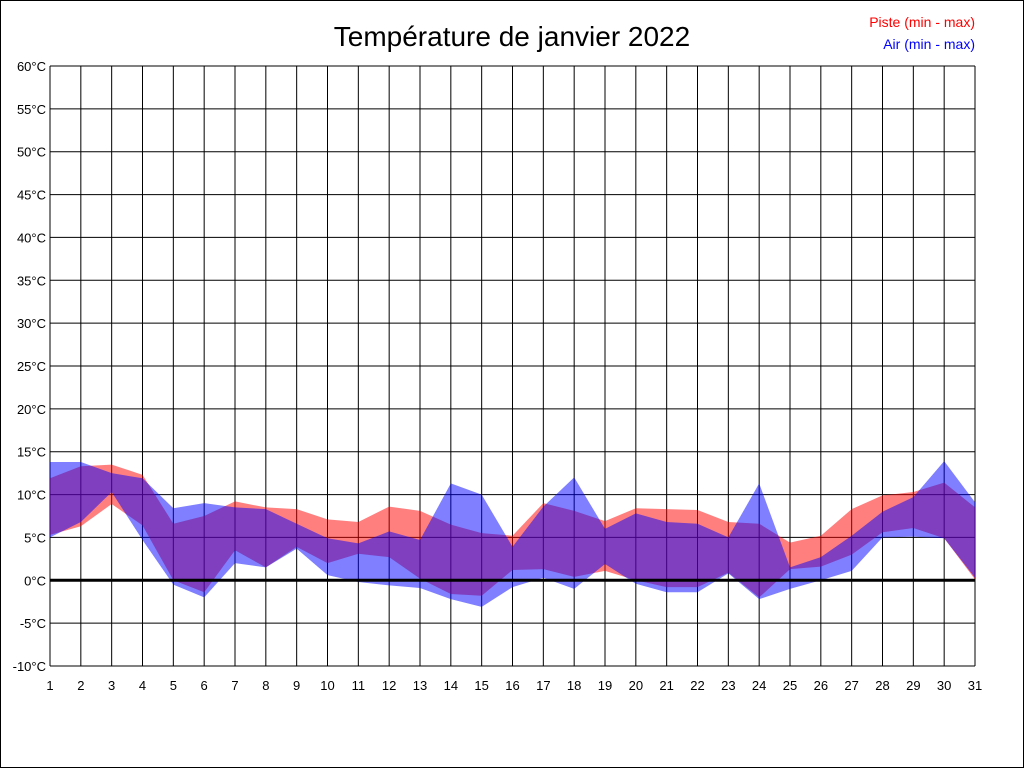  Describe the element at coordinates (173, 685) in the screenshot. I see `x-tick-label: 5` at that location.